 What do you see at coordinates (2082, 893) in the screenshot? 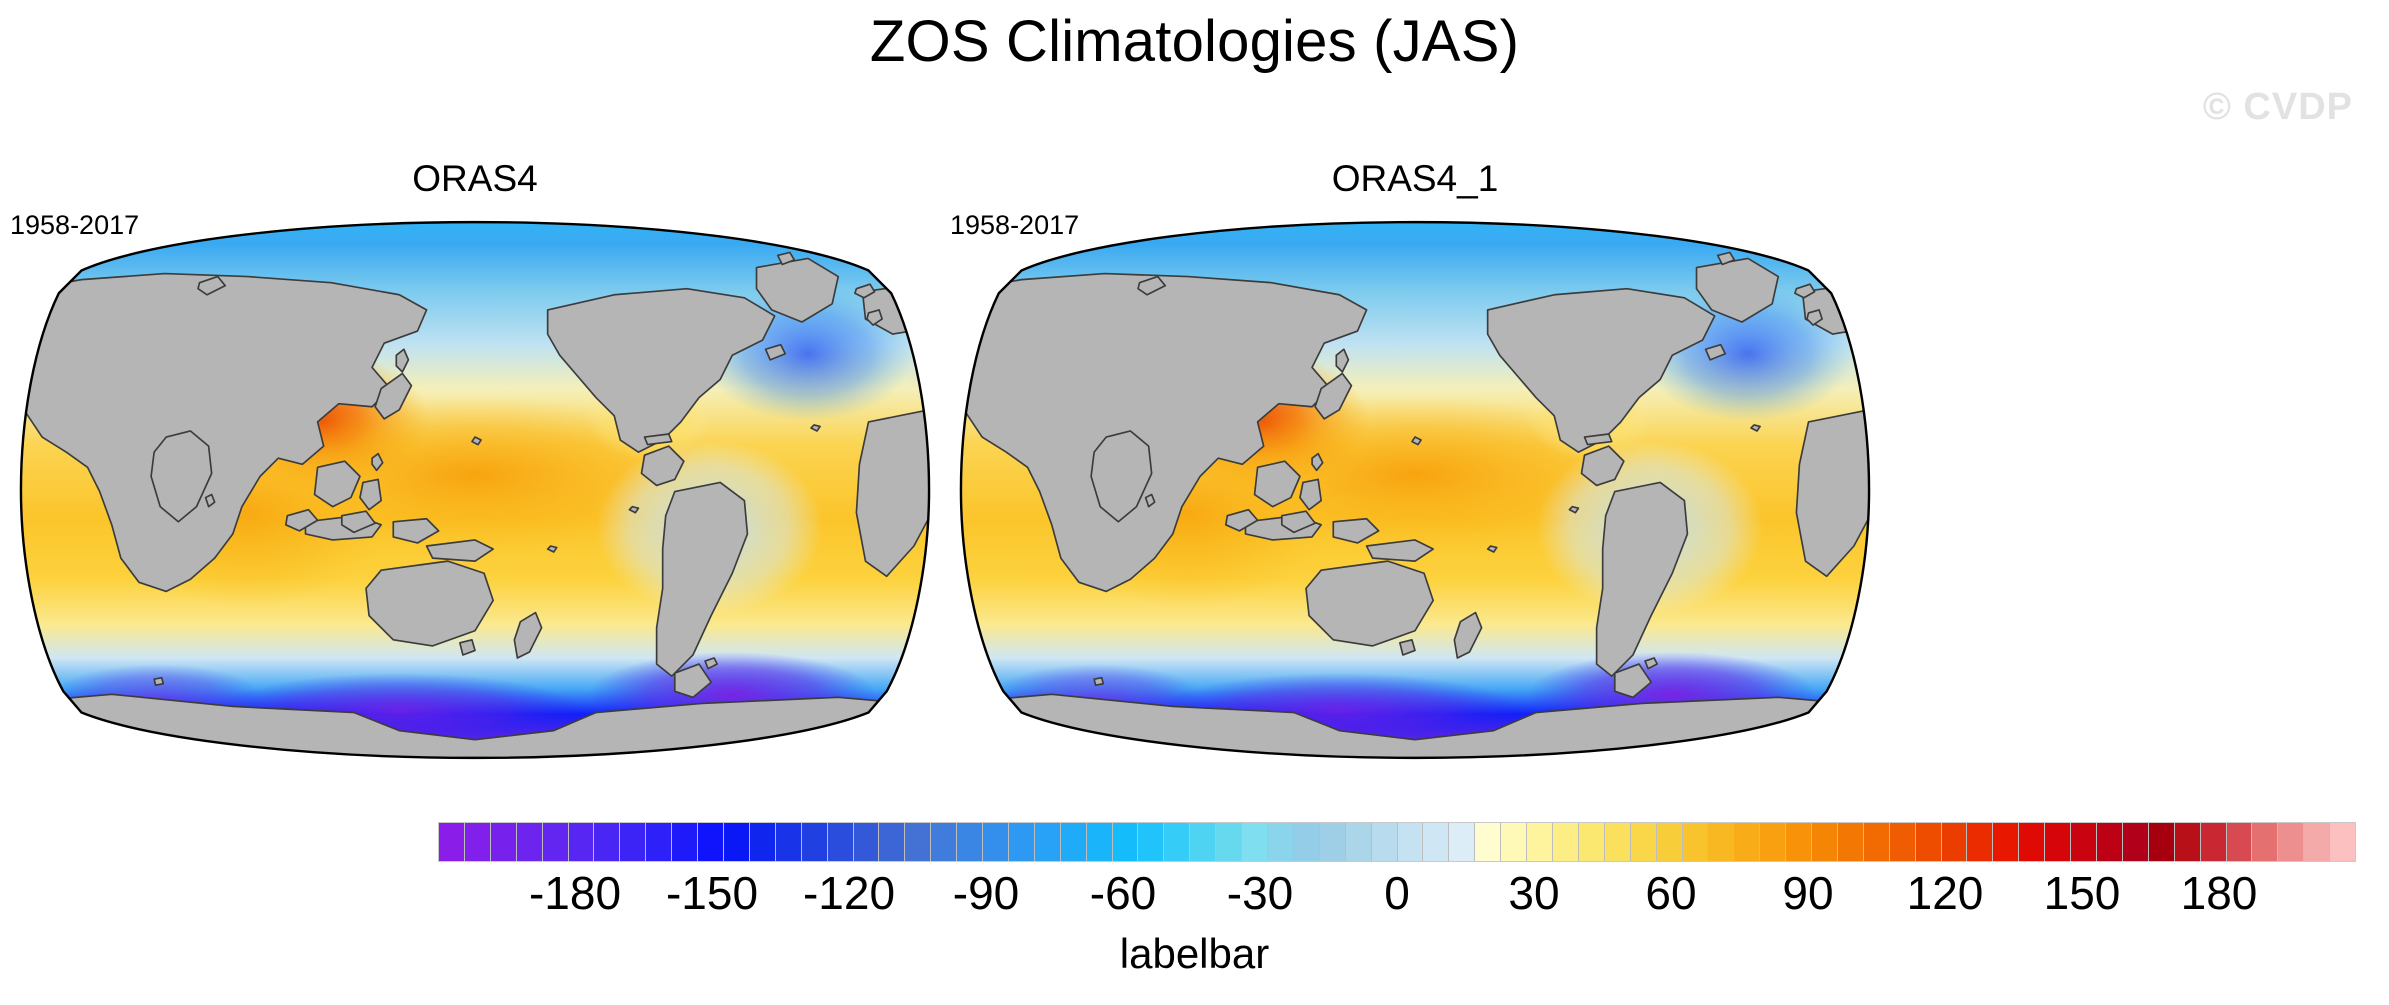
I see `colorbar-tick: 150` at bounding box center [2082, 893].